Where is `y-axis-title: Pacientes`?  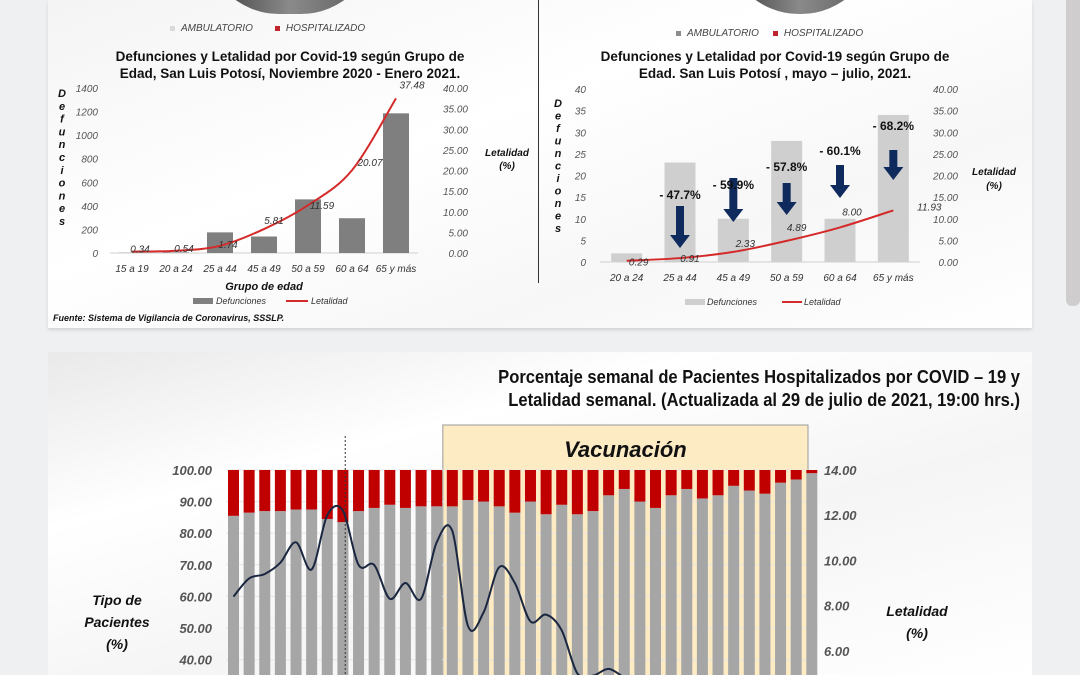 y-axis-title: Pacientes is located at coordinates (117, 622).